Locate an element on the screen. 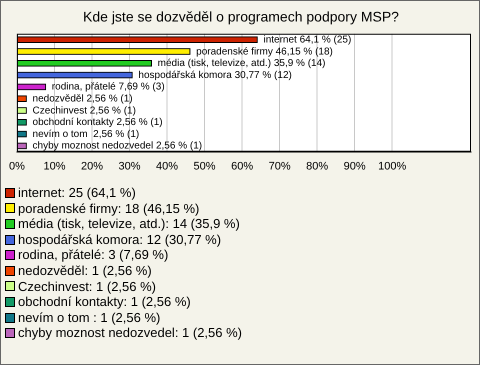 The width and height of the screenshot is (480, 365). x-tick-label: 50% is located at coordinates (205, 166).